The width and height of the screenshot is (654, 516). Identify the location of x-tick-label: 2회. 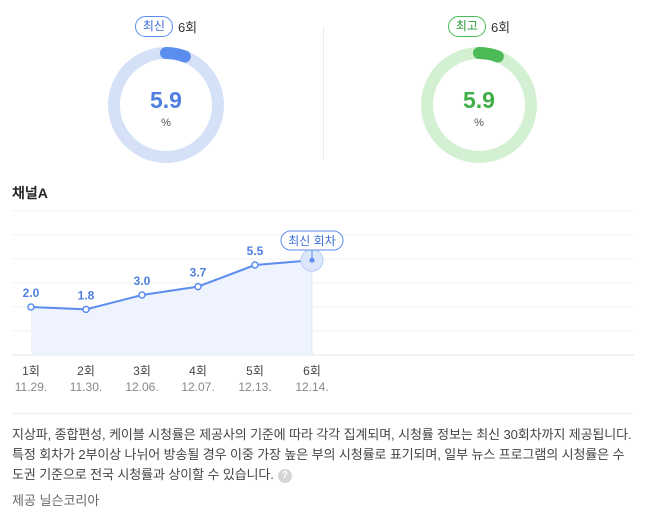
(86, 371).